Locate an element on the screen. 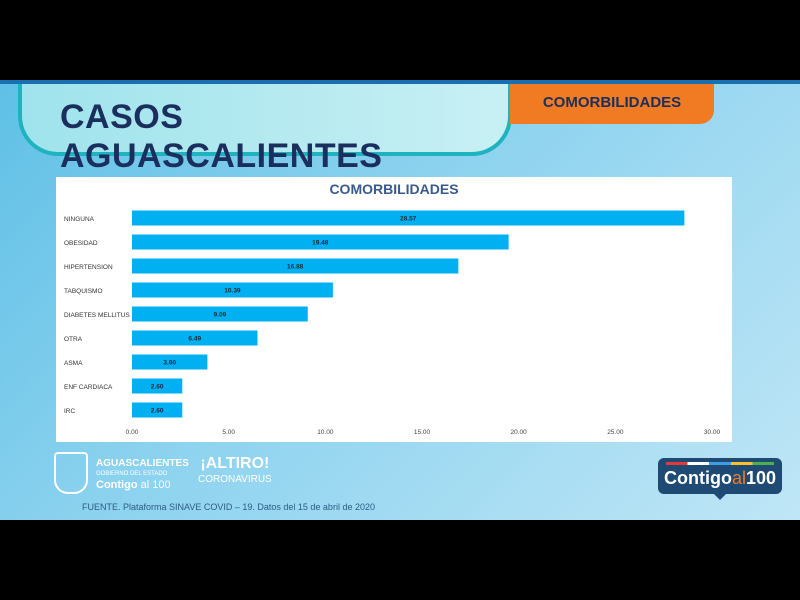  contigo-badge: Contigoal100 is located at coordinates (720, 479).